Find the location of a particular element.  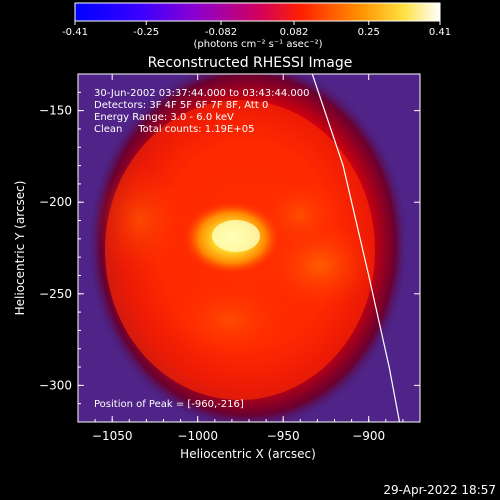

colorbar-tick-label: 0.082 is located at coordinates (294, 32).